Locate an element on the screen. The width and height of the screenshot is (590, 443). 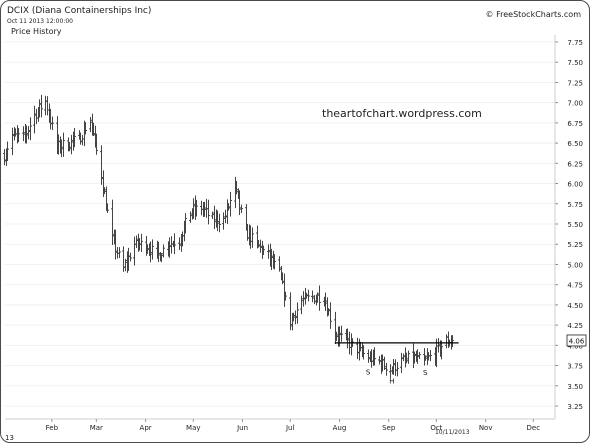
price-tick-label: 6.75 is located at coordinates (575, 124).